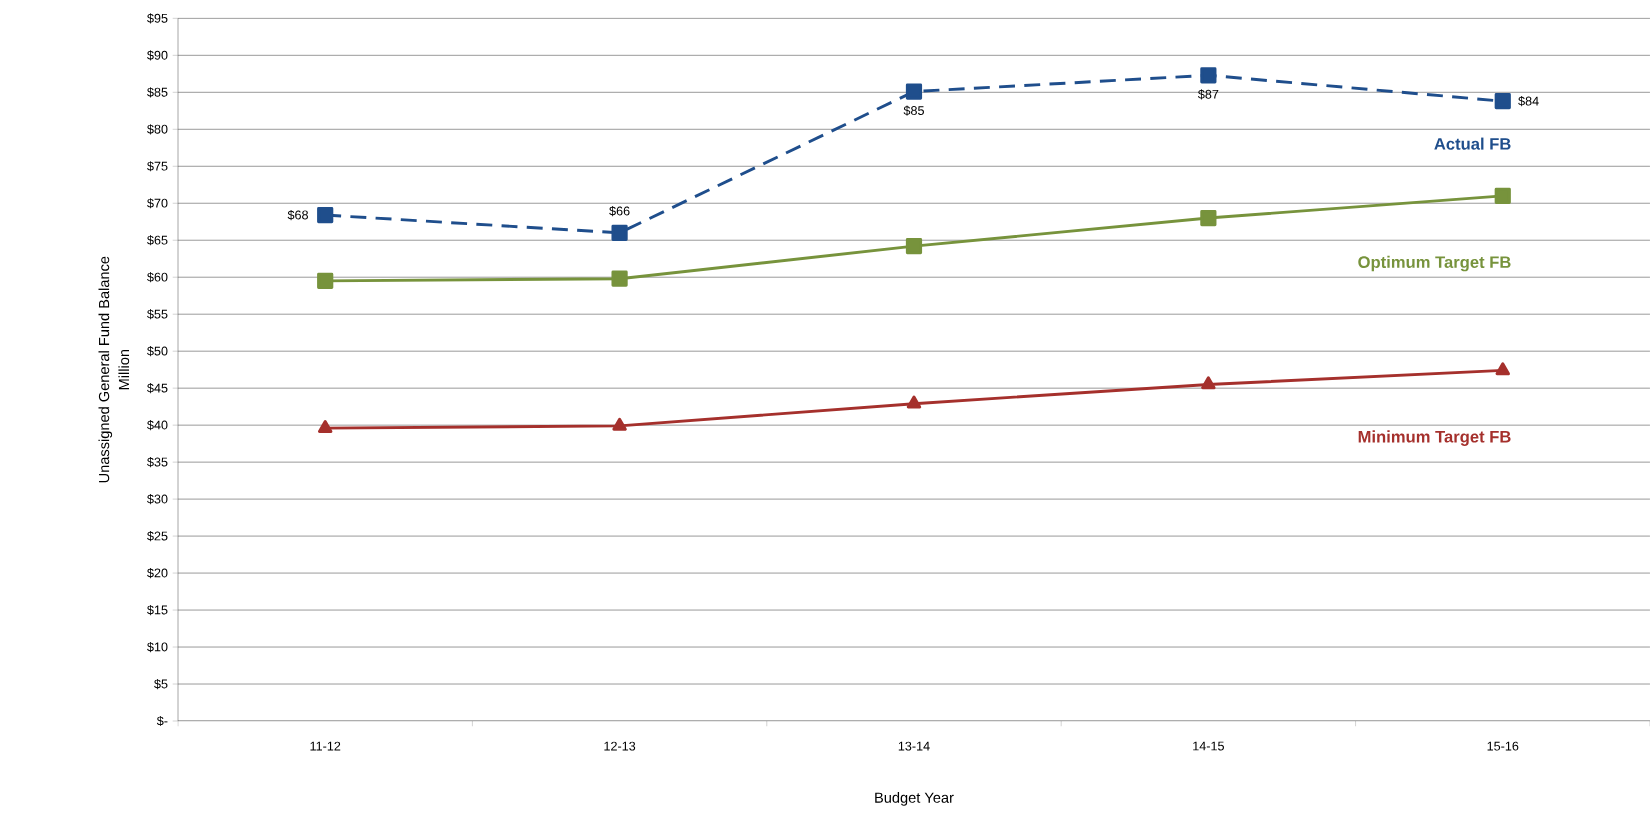  I want to click on y-tick-label: $75, so click(157, 166).